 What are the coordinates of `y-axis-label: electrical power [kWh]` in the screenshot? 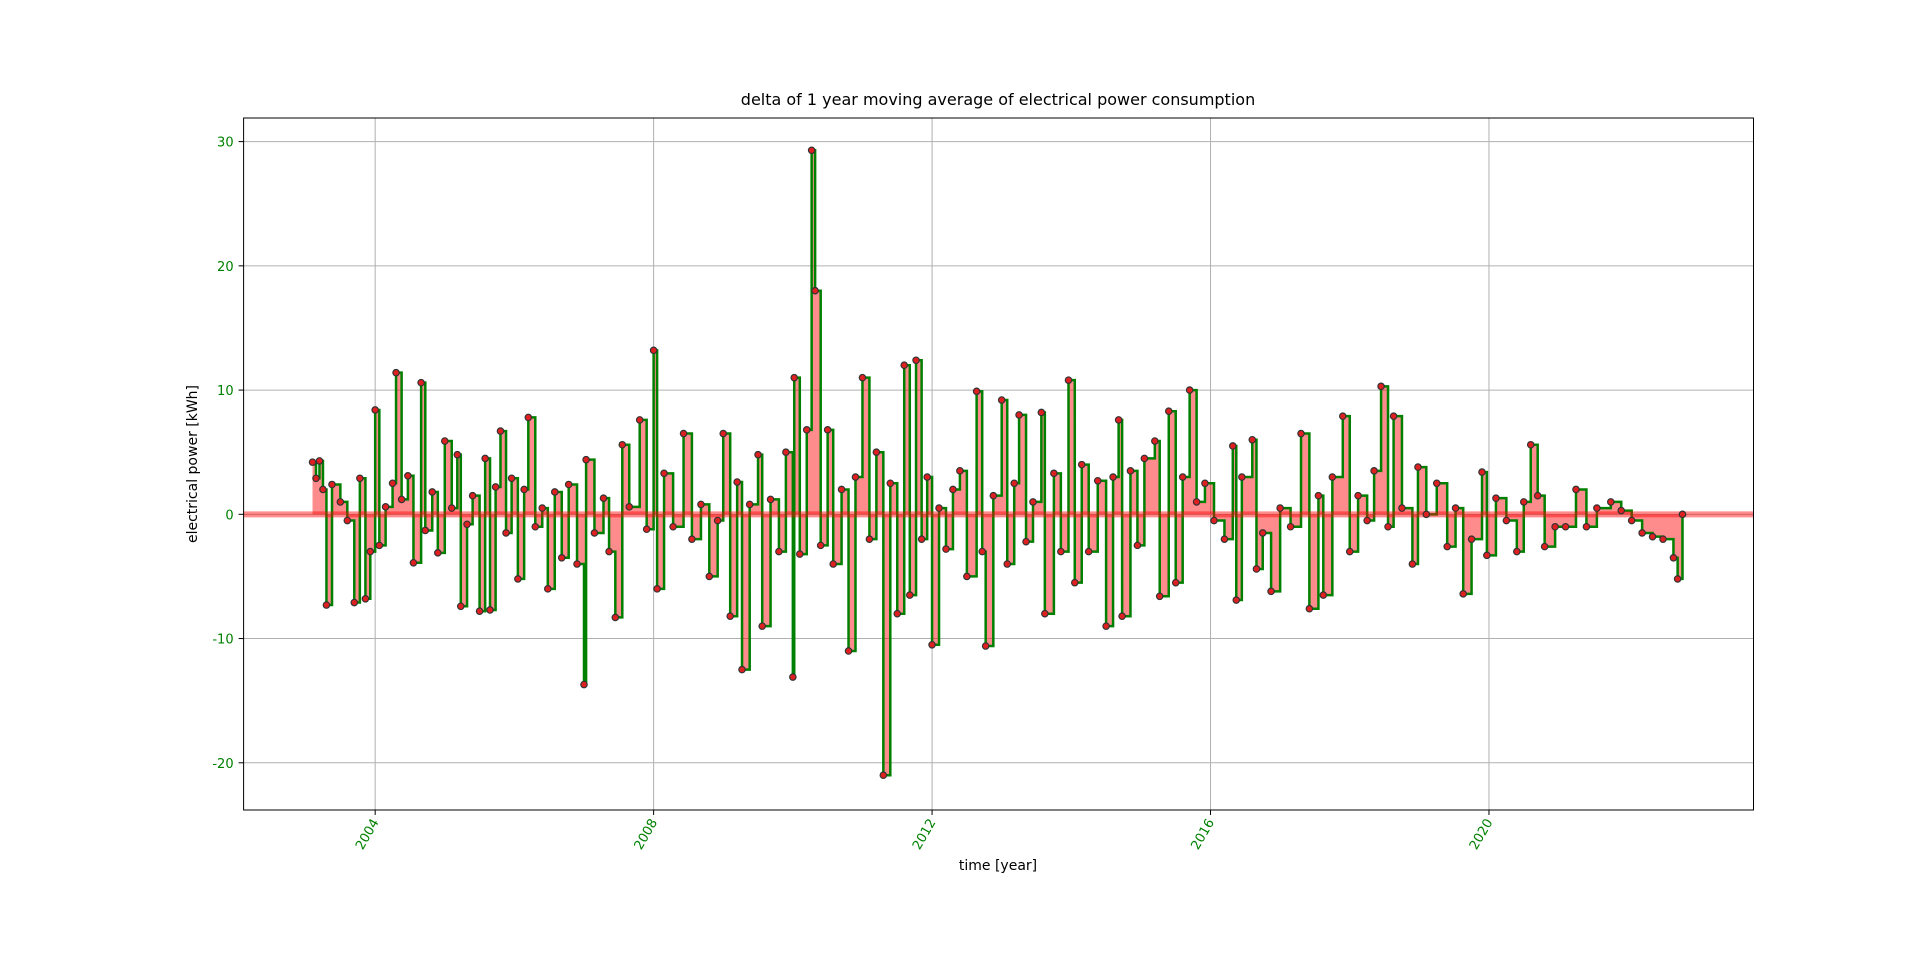 It's located at (193, 464).